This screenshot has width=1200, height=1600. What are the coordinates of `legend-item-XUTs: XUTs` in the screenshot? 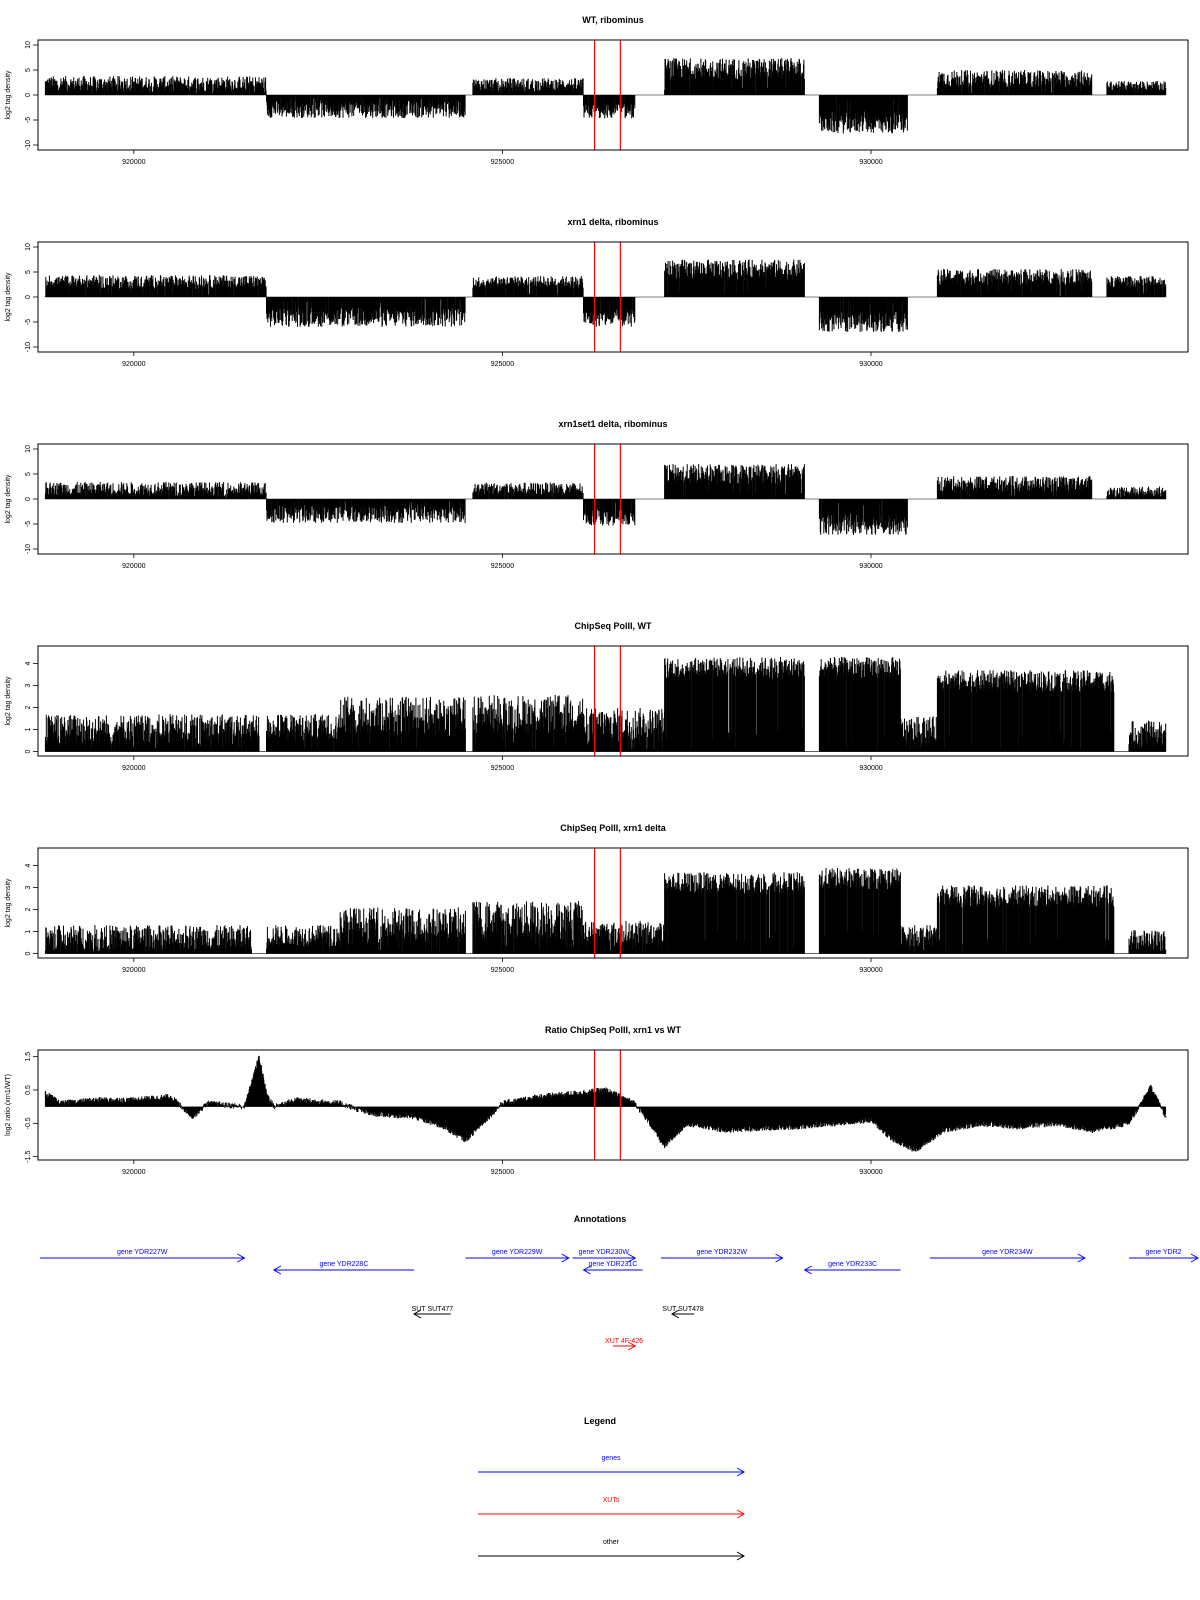 It's located at (612, 1508).